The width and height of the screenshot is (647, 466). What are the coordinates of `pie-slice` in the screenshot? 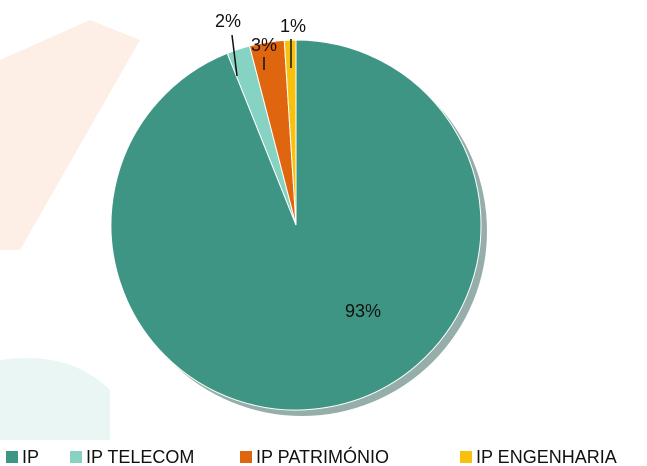 It's located at (290, 132).